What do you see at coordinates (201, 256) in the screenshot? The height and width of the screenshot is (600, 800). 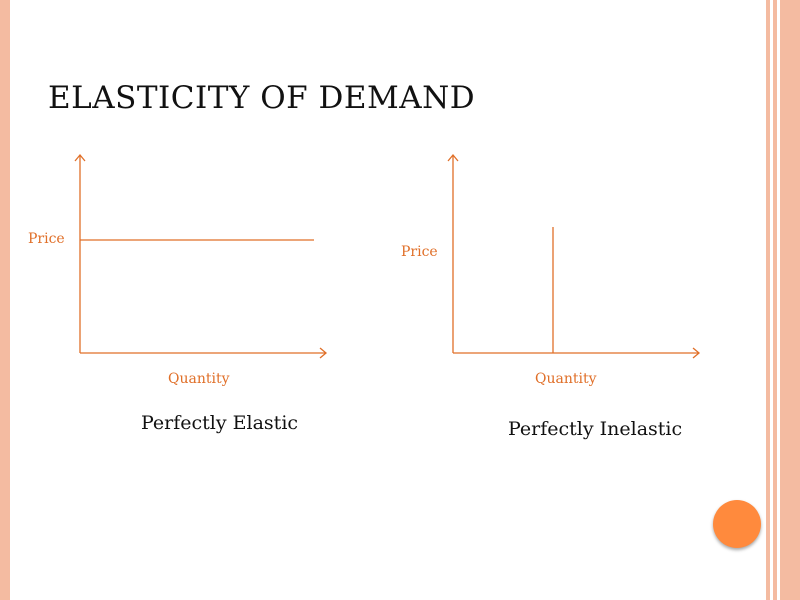 I see `elastic-diagram` at bounding box center [201, 256].